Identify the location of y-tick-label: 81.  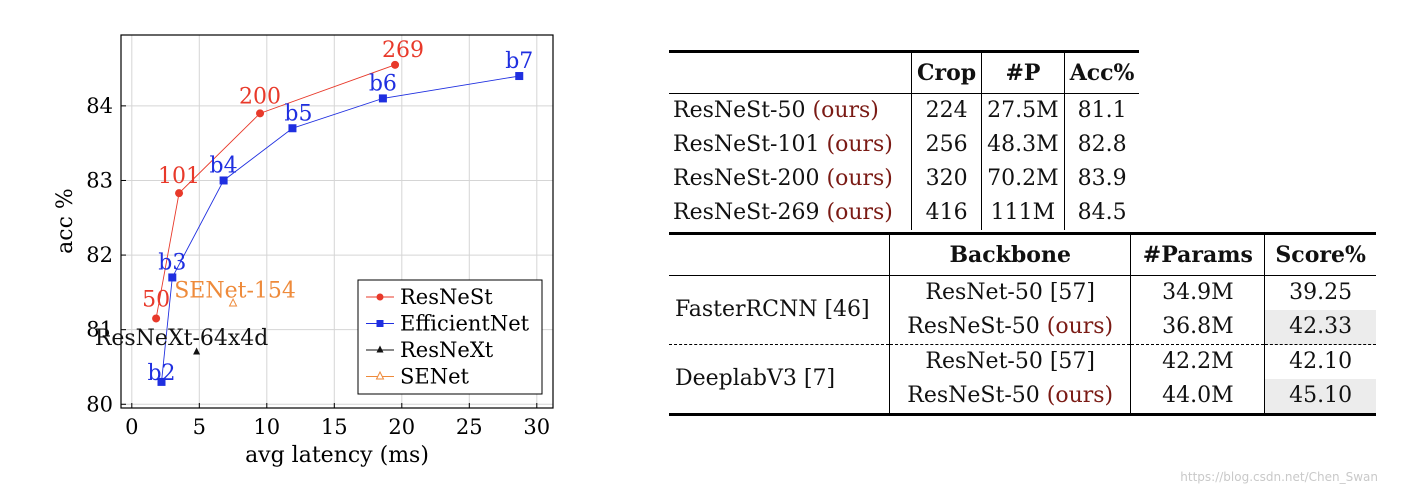
(99, 330).